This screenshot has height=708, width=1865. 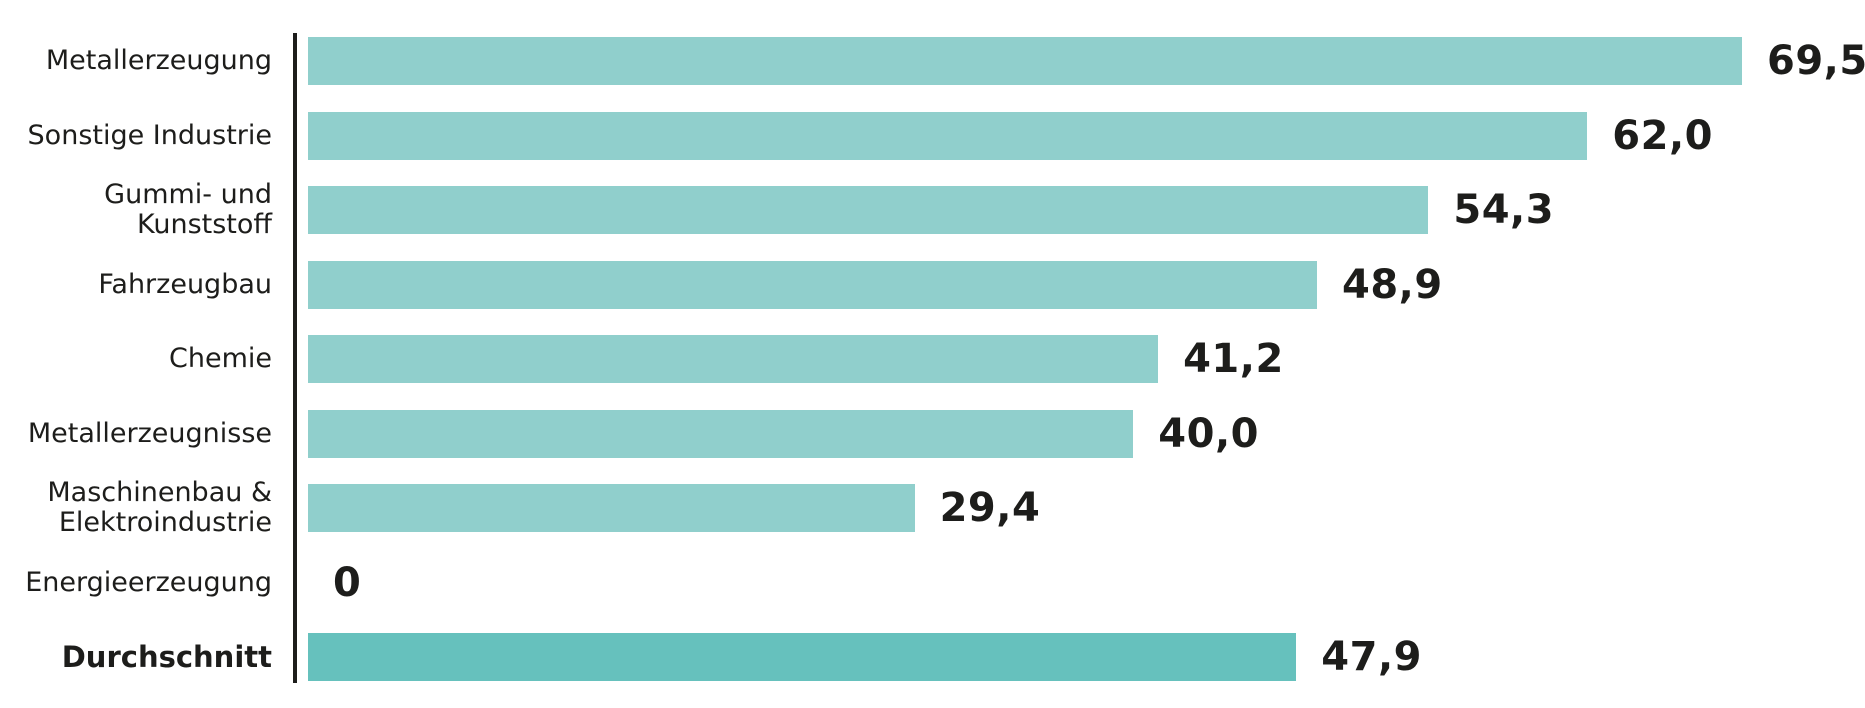 I want to click on value-label: 0, so click(x=347, y=582).